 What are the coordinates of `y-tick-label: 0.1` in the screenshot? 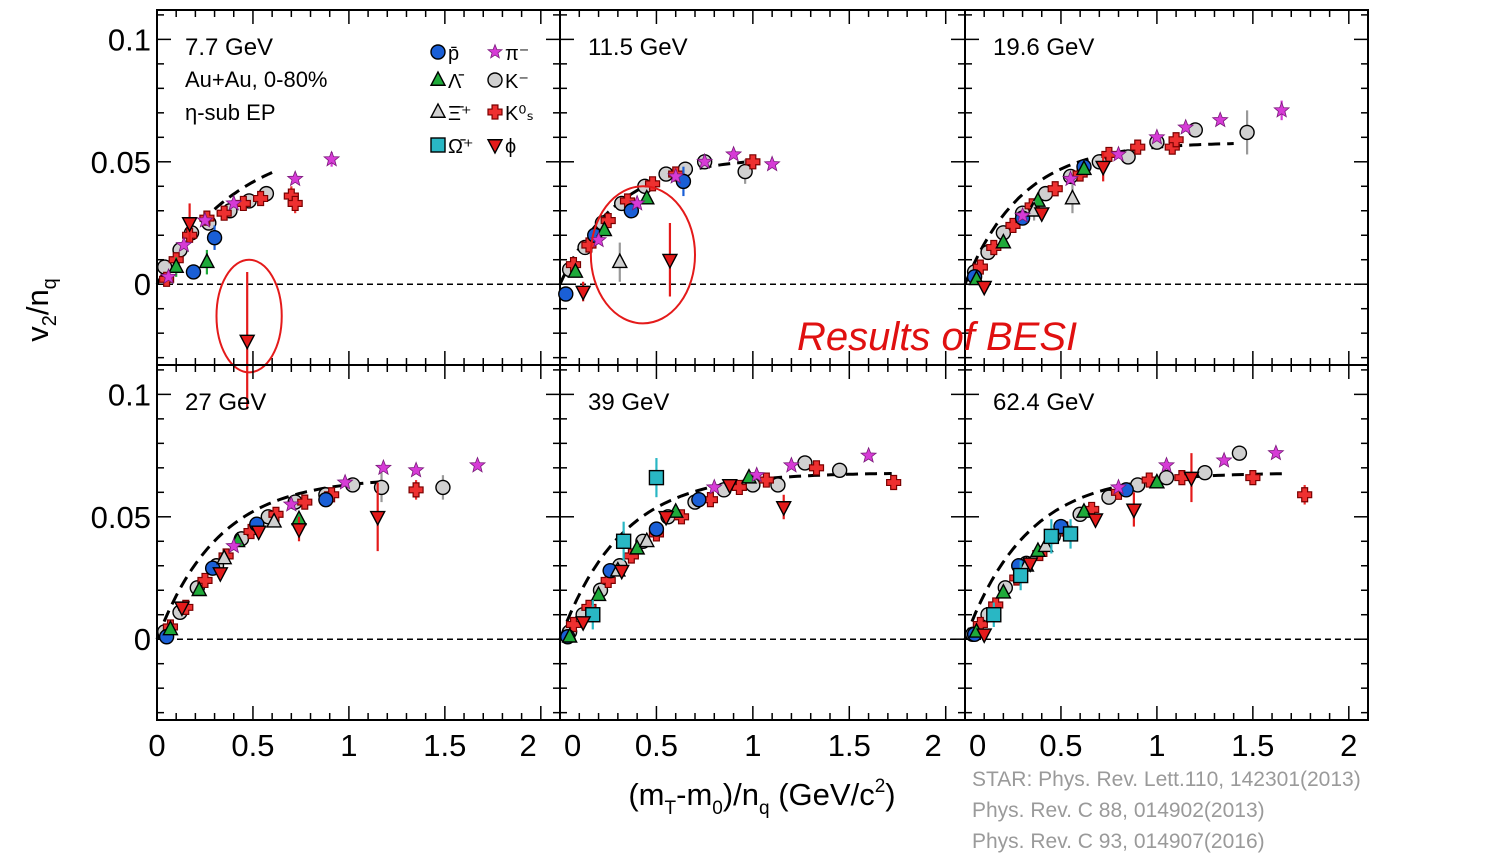 It's located at (129, 39).